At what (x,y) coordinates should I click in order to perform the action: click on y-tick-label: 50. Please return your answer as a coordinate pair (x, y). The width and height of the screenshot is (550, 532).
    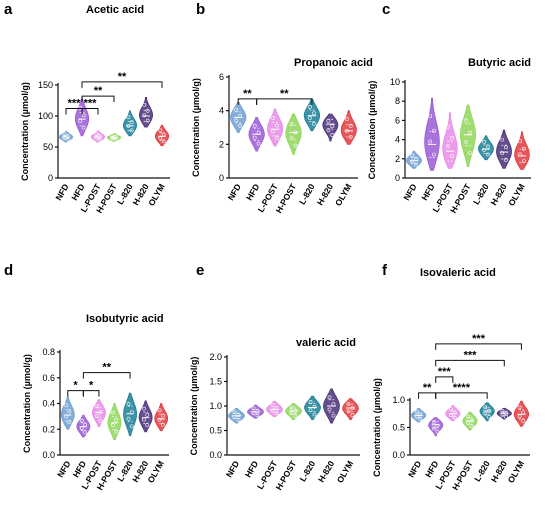
    Looking at the image, I should click on (48, 147).